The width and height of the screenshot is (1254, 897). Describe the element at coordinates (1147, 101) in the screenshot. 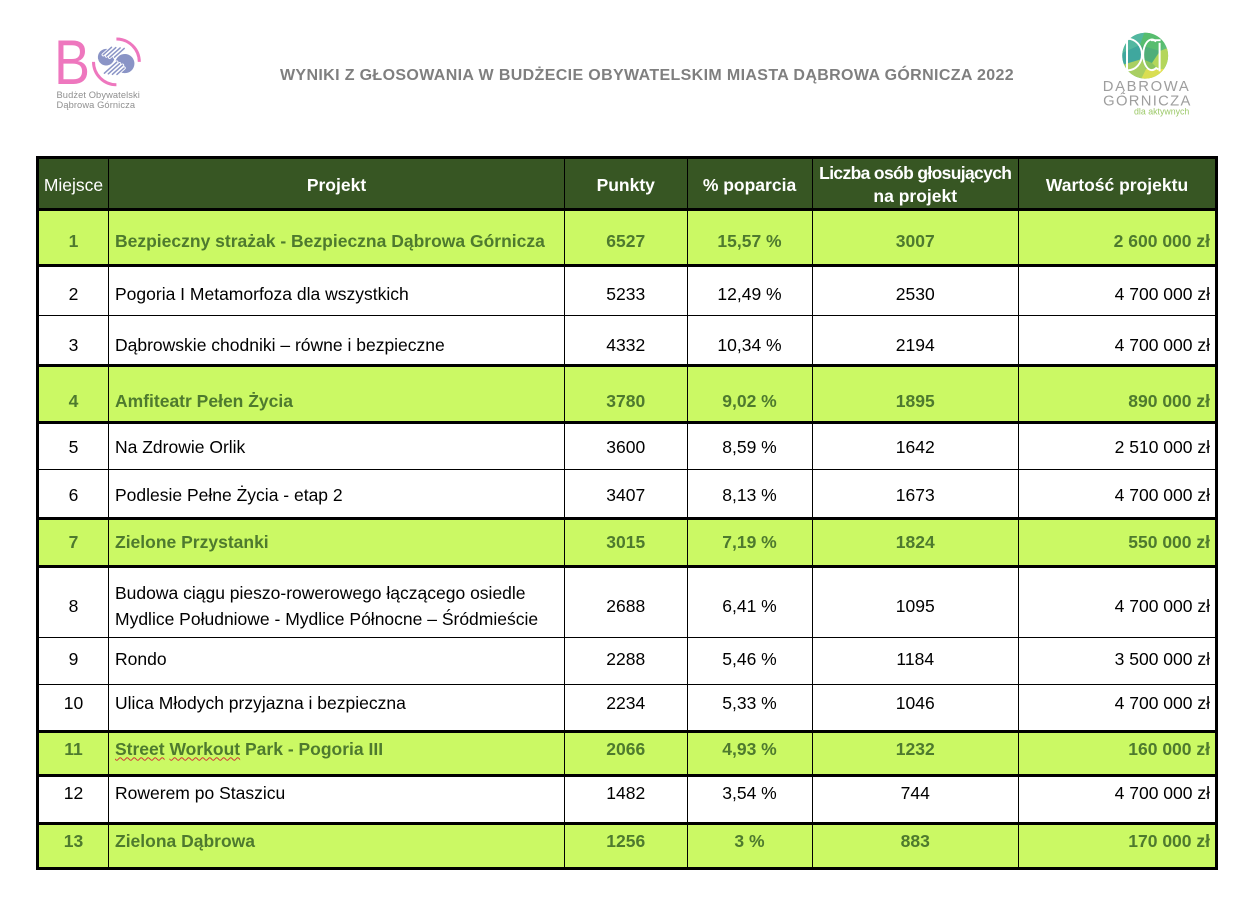

I see `svg-text: GÓRNICZA` at that location.